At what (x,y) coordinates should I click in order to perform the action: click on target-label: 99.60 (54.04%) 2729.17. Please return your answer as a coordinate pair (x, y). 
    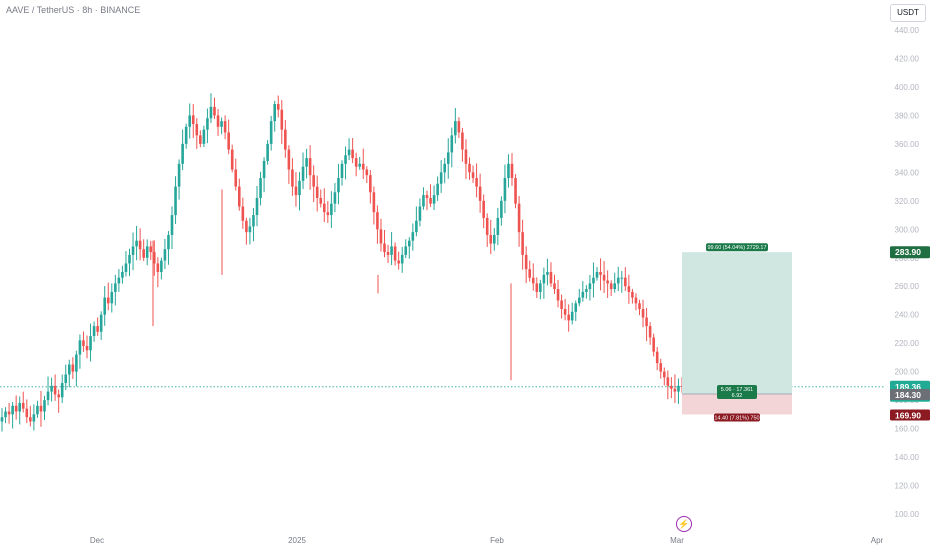
    Looking at the image, I should click on (737, 247).